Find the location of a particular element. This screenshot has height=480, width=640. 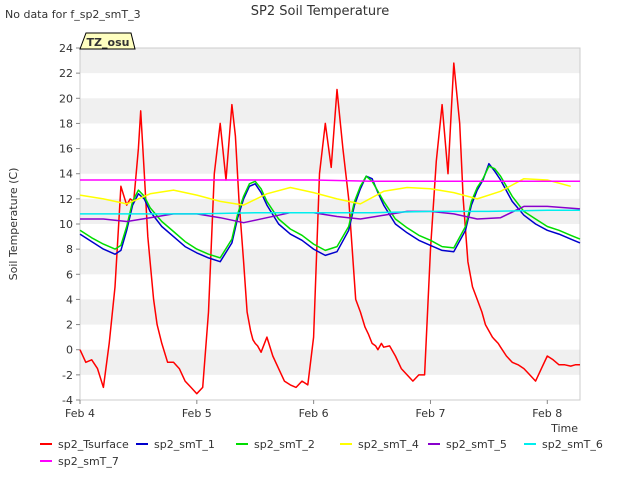

y-tick-label: 8 is located at coordinates (69, 249).